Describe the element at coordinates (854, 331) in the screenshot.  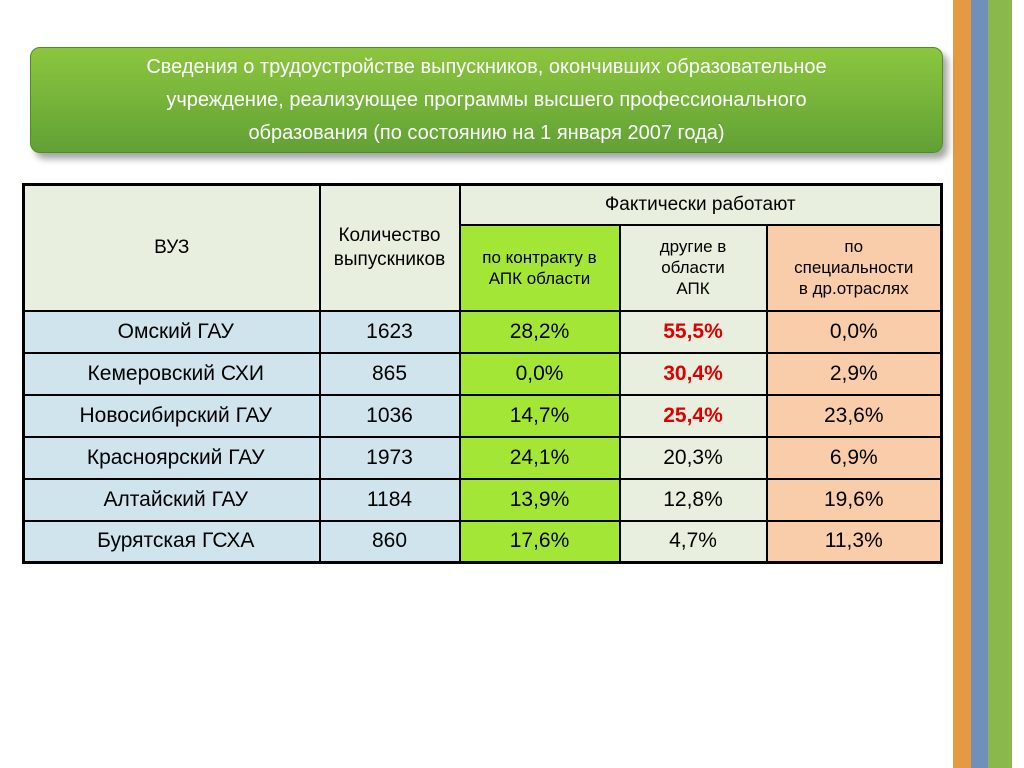
I see `spec-cell: 0,0%` at that location.